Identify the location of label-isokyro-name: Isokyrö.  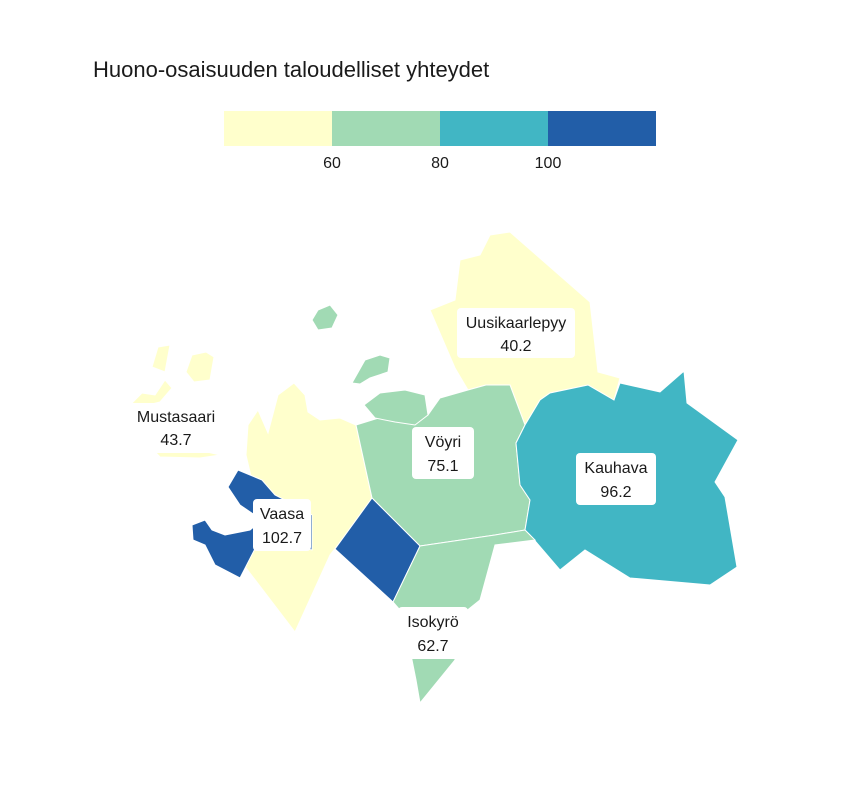
(433, 622).